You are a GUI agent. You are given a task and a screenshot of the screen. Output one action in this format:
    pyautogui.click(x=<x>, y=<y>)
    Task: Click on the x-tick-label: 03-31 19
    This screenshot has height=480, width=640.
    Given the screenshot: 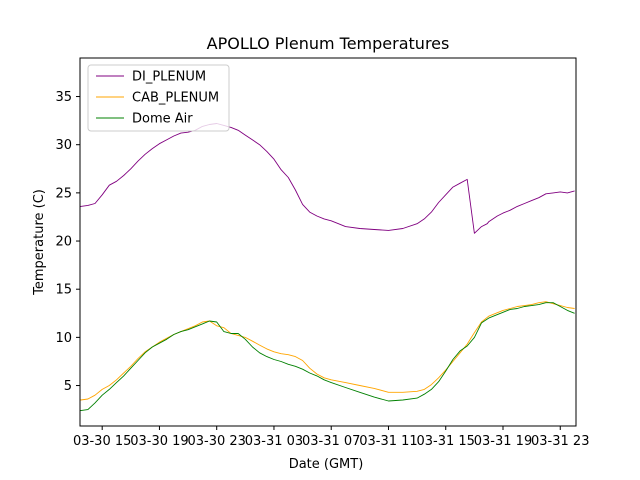 What is the action you would take?
    pyautogui.click(x=503, y=441)
    